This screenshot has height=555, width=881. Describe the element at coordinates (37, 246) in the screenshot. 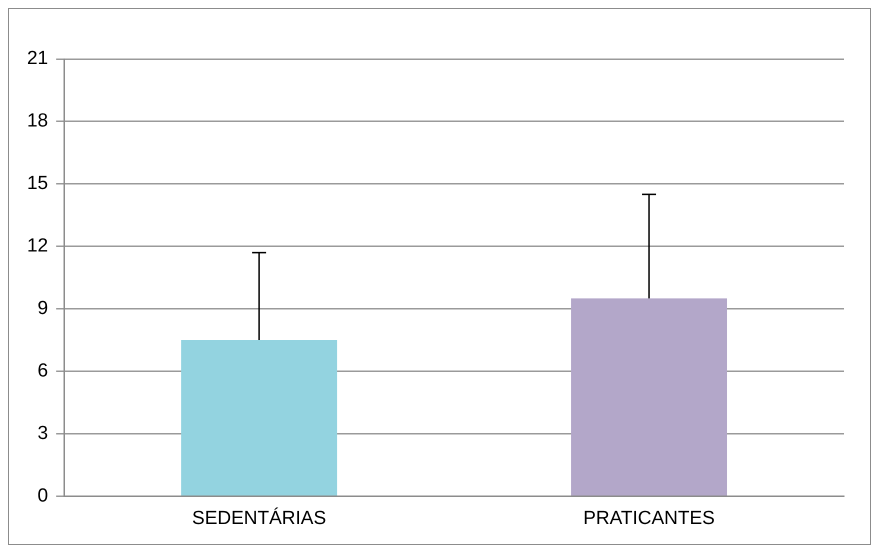

I see `y-tick-label: 12` at that location.